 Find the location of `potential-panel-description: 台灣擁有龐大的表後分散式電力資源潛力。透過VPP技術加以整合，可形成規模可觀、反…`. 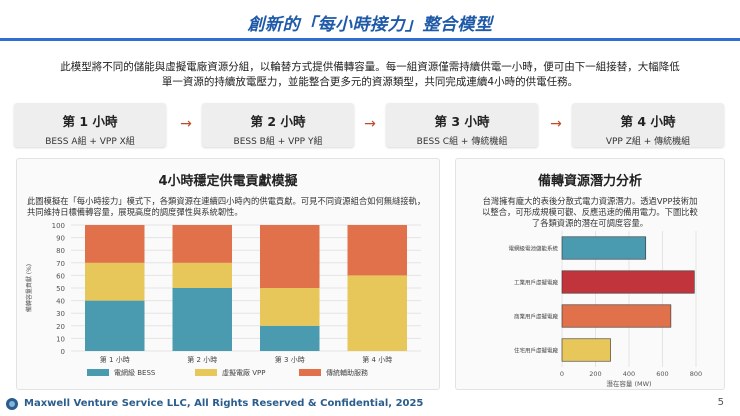

potential-panel-description: 台灣擁有龐大的表後分散式電力資源潛力。透過VPP技術加以整合，可形成規模可觀、反… is located at coordinates (590, 212).